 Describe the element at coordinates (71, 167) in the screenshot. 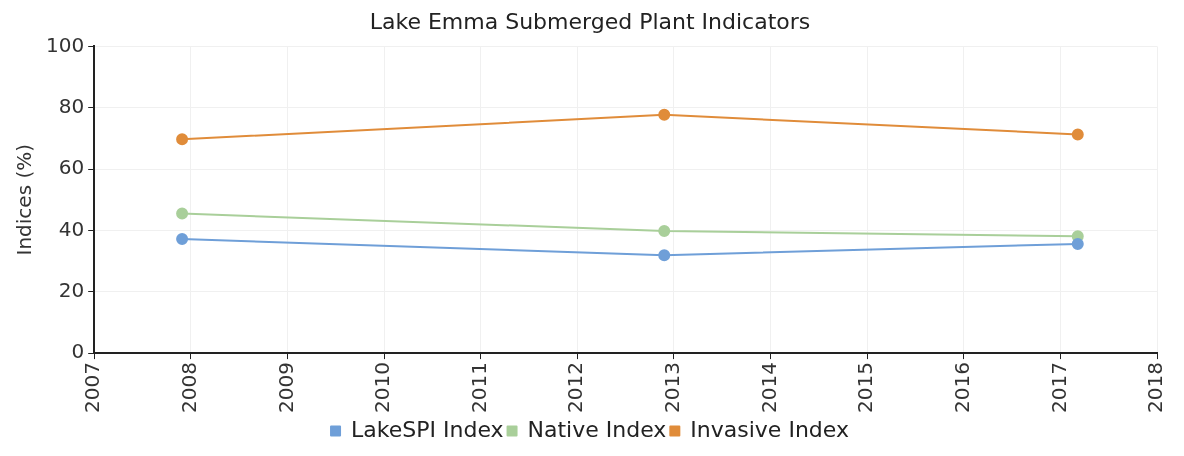

I see `y-tick-label: 60` at that location.